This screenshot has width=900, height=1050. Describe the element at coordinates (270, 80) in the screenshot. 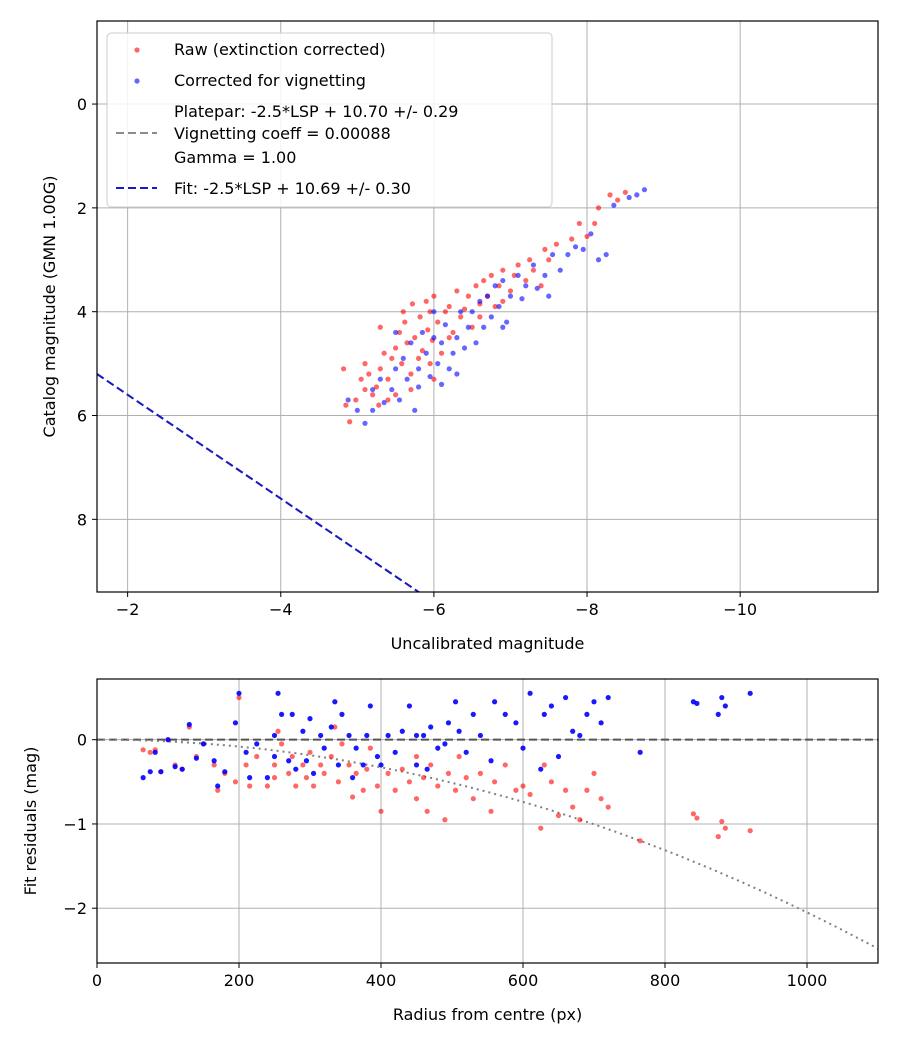

I see `legend-entry: Corrected for vignetting` at that location.